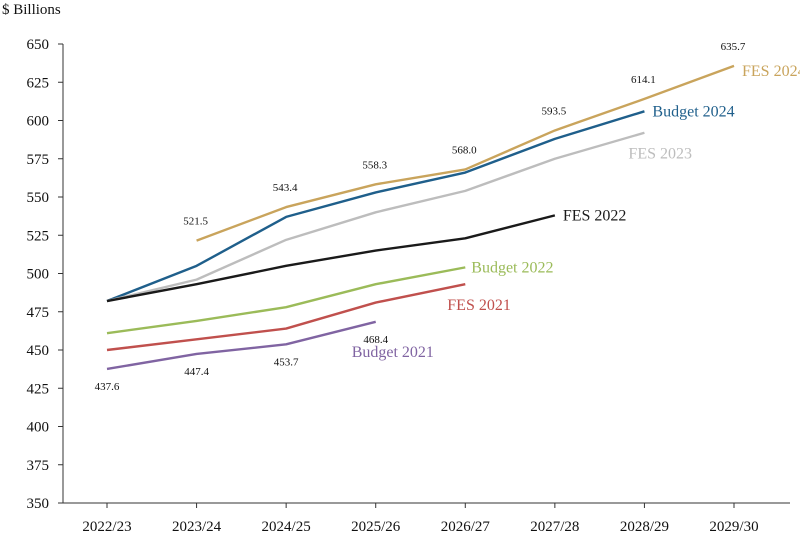  Describe the element at coordinates (512, 267) in the screenshot. I see `series-name-label: Budget 2022` at that location.